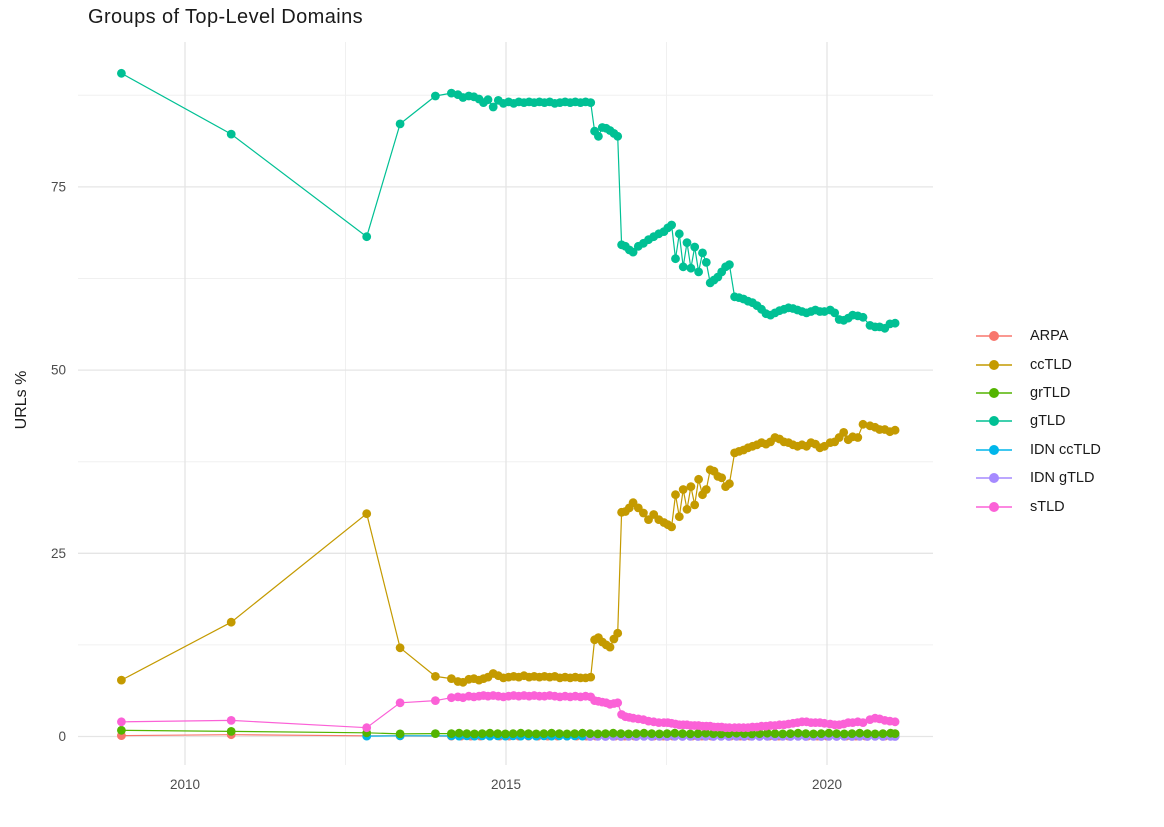 This screenshot has width=1164, height=827. I want to click on series-grTLD, so click(508, 732).